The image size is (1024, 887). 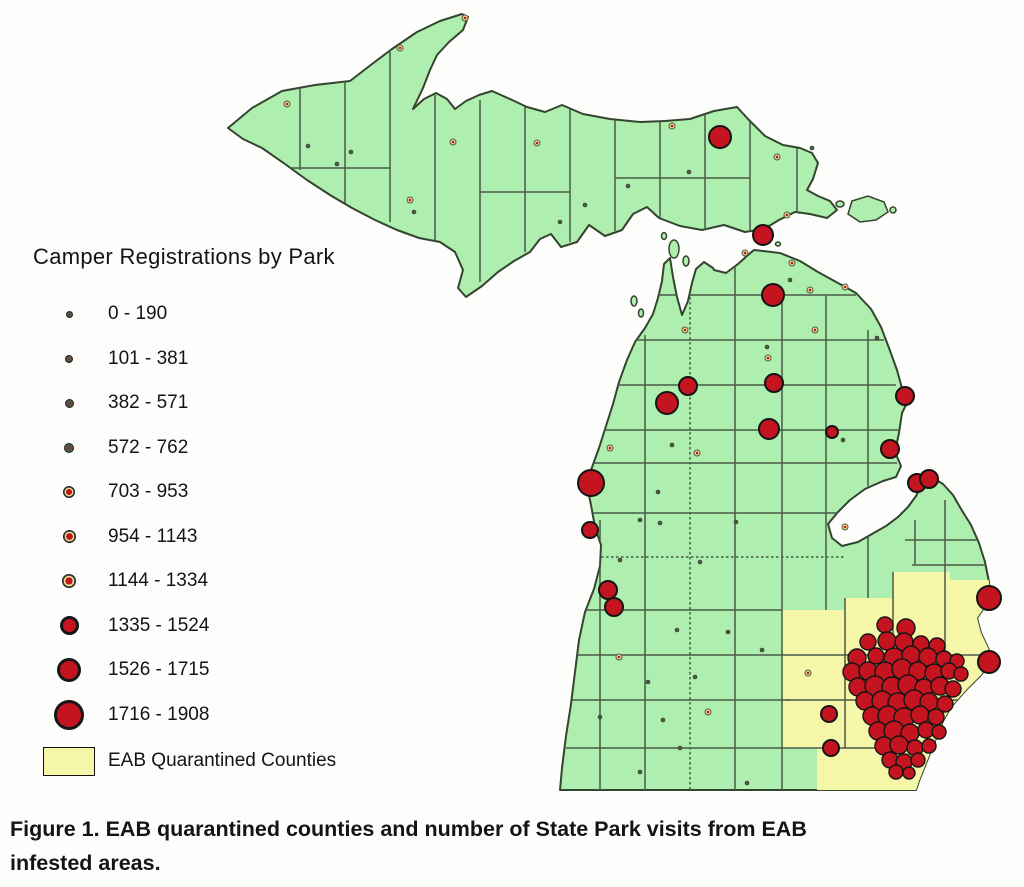 I want to click on legend-range-label: 1716 - 1908, so click(x=159, y=714).